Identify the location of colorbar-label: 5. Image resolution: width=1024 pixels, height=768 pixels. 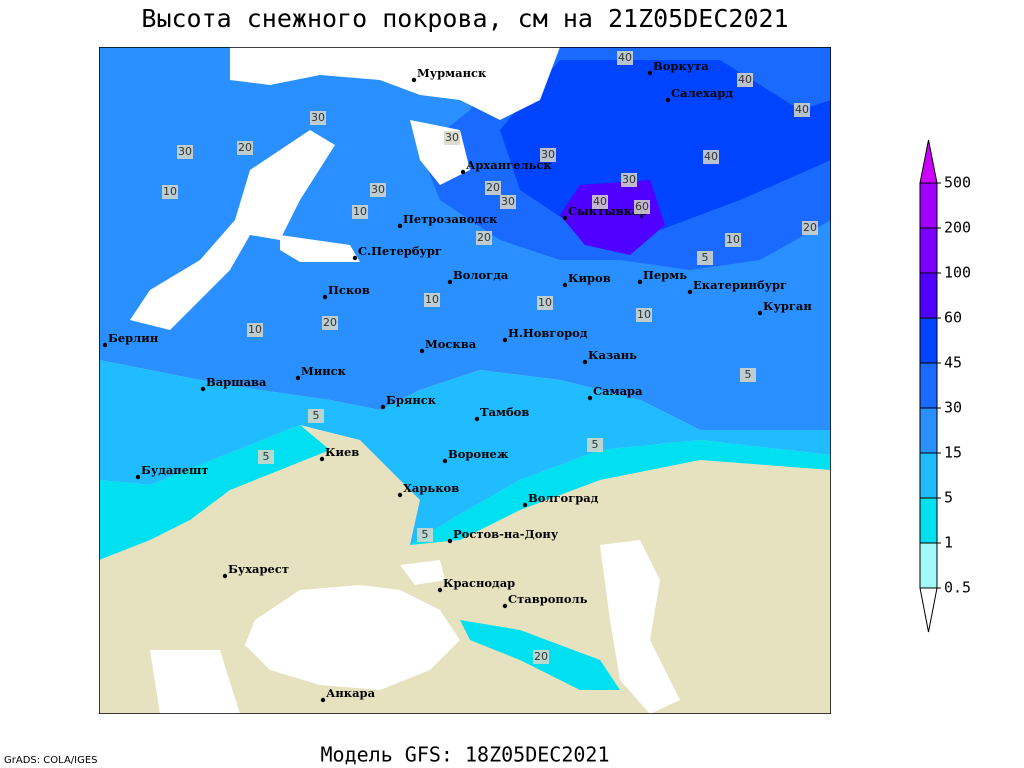
(948, 498).